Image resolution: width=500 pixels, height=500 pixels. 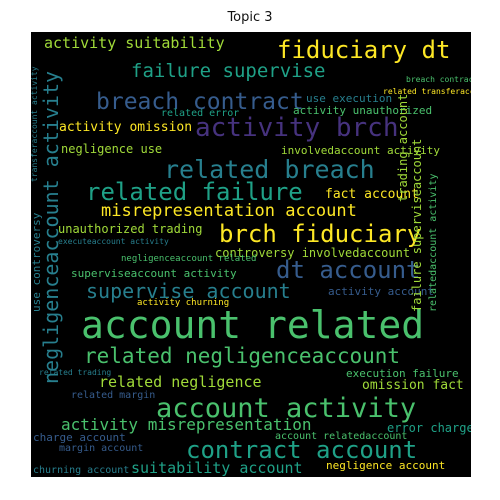 I want to click on word: superviseaccount activity, so click(x=154, y=273).